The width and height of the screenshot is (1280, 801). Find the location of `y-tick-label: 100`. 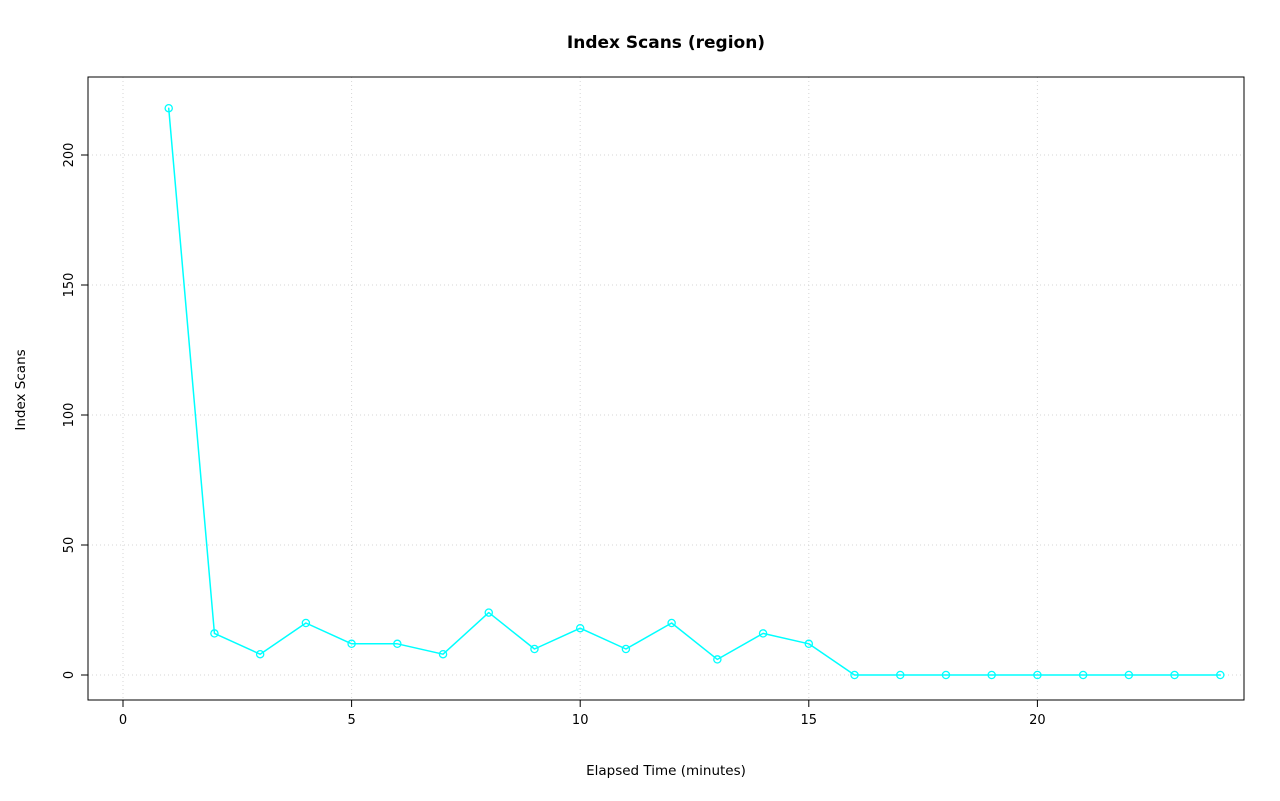

y-tick-label: 100 is located at coordinates (69, 415).